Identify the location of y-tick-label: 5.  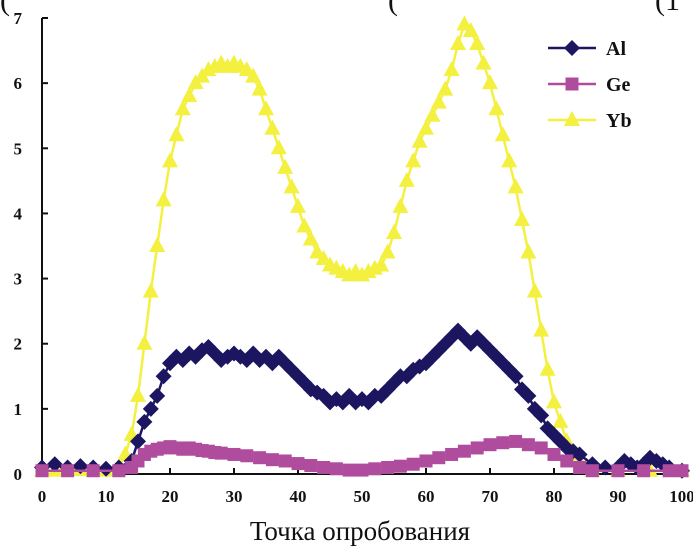
(18, 148).